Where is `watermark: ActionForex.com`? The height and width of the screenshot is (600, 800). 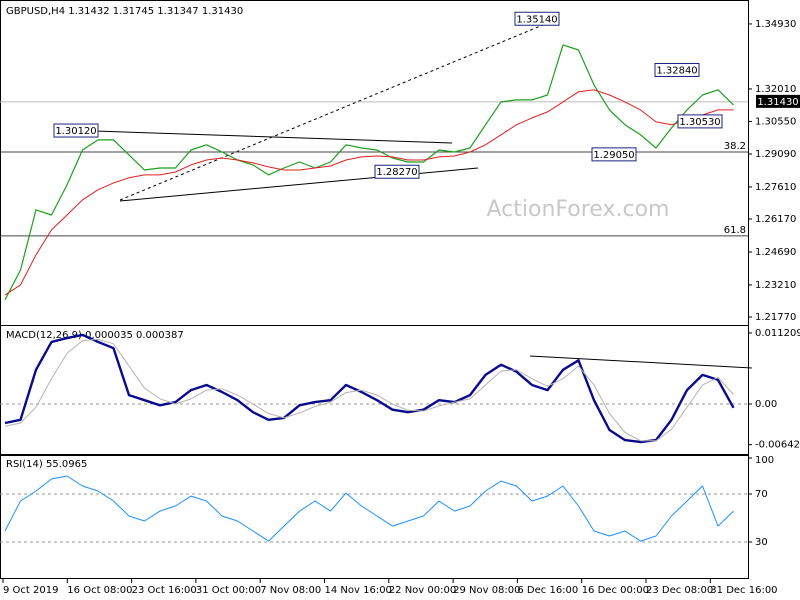
watermark: ActionForex.com is located at coordinates (578, 209).